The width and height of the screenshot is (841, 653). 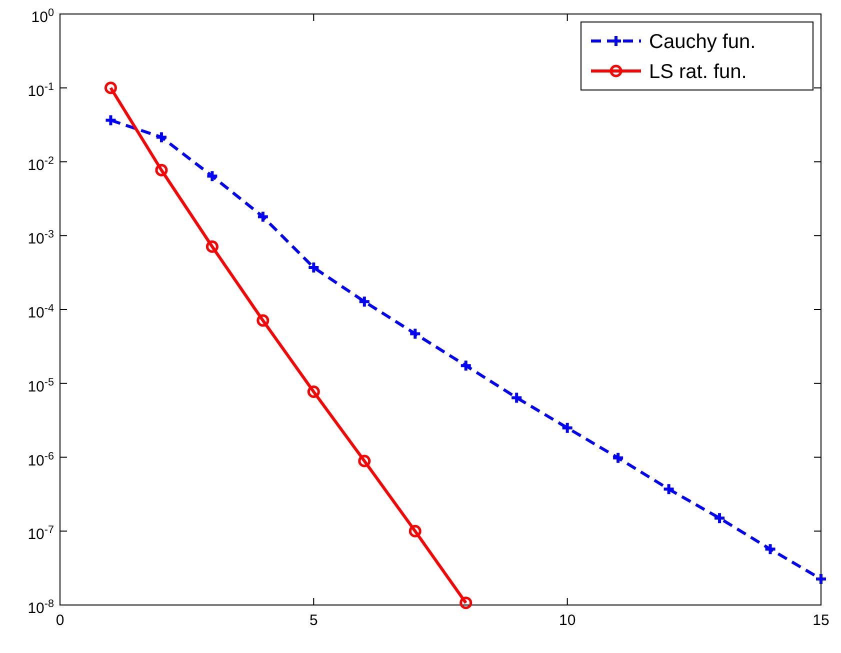 What do you see at coordinates (60, 620) in the screenshot?
I see `x-tick-label: 0` at bounding box center [60, 620].